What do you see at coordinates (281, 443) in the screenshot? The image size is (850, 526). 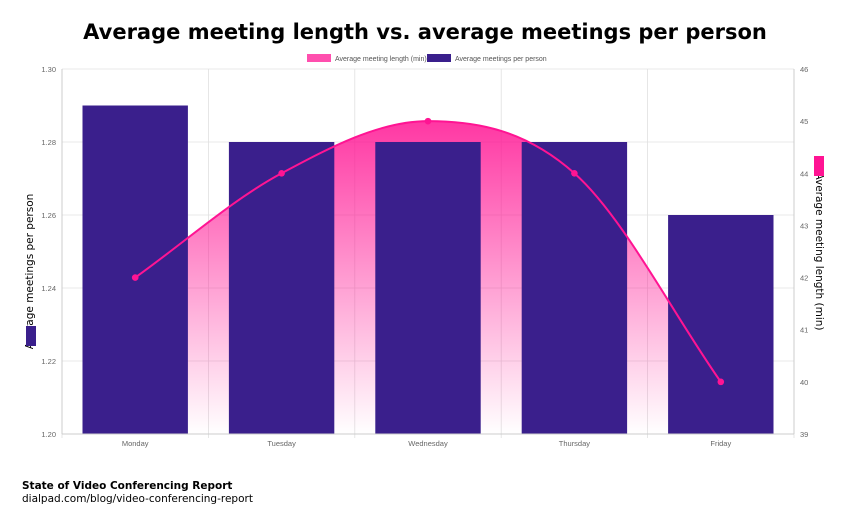 I see `x-tick-label: Tuesday` at bounding box center [281, 443].